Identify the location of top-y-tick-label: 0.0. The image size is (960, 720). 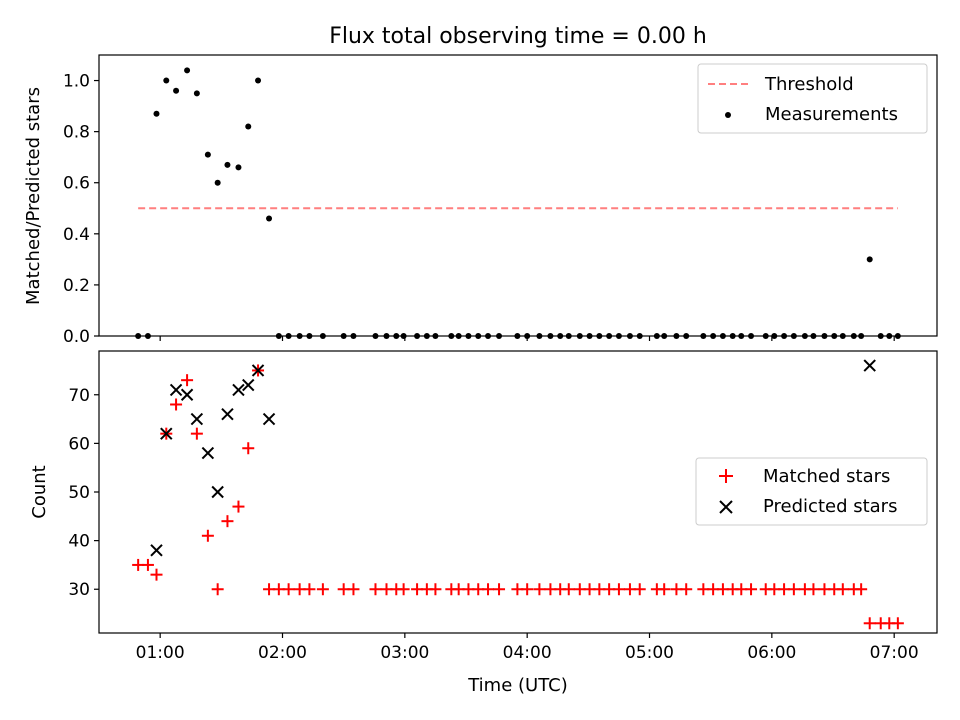
(76, 337).